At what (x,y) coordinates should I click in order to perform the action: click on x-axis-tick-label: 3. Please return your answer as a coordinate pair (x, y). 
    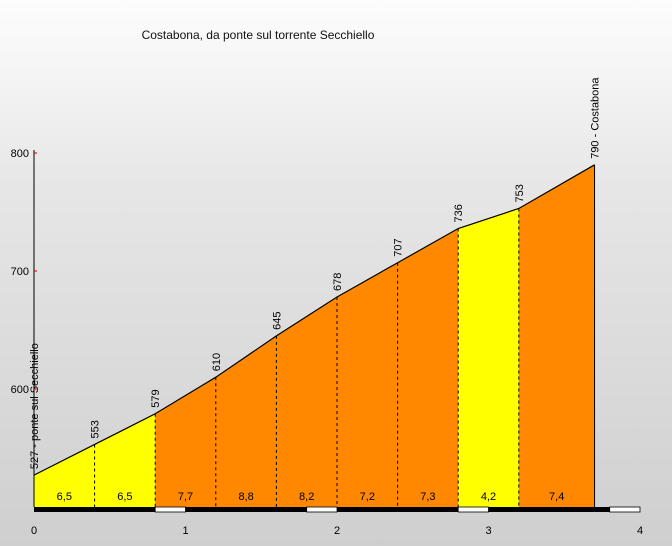
    Looking at the image, I should click on (488, 531).